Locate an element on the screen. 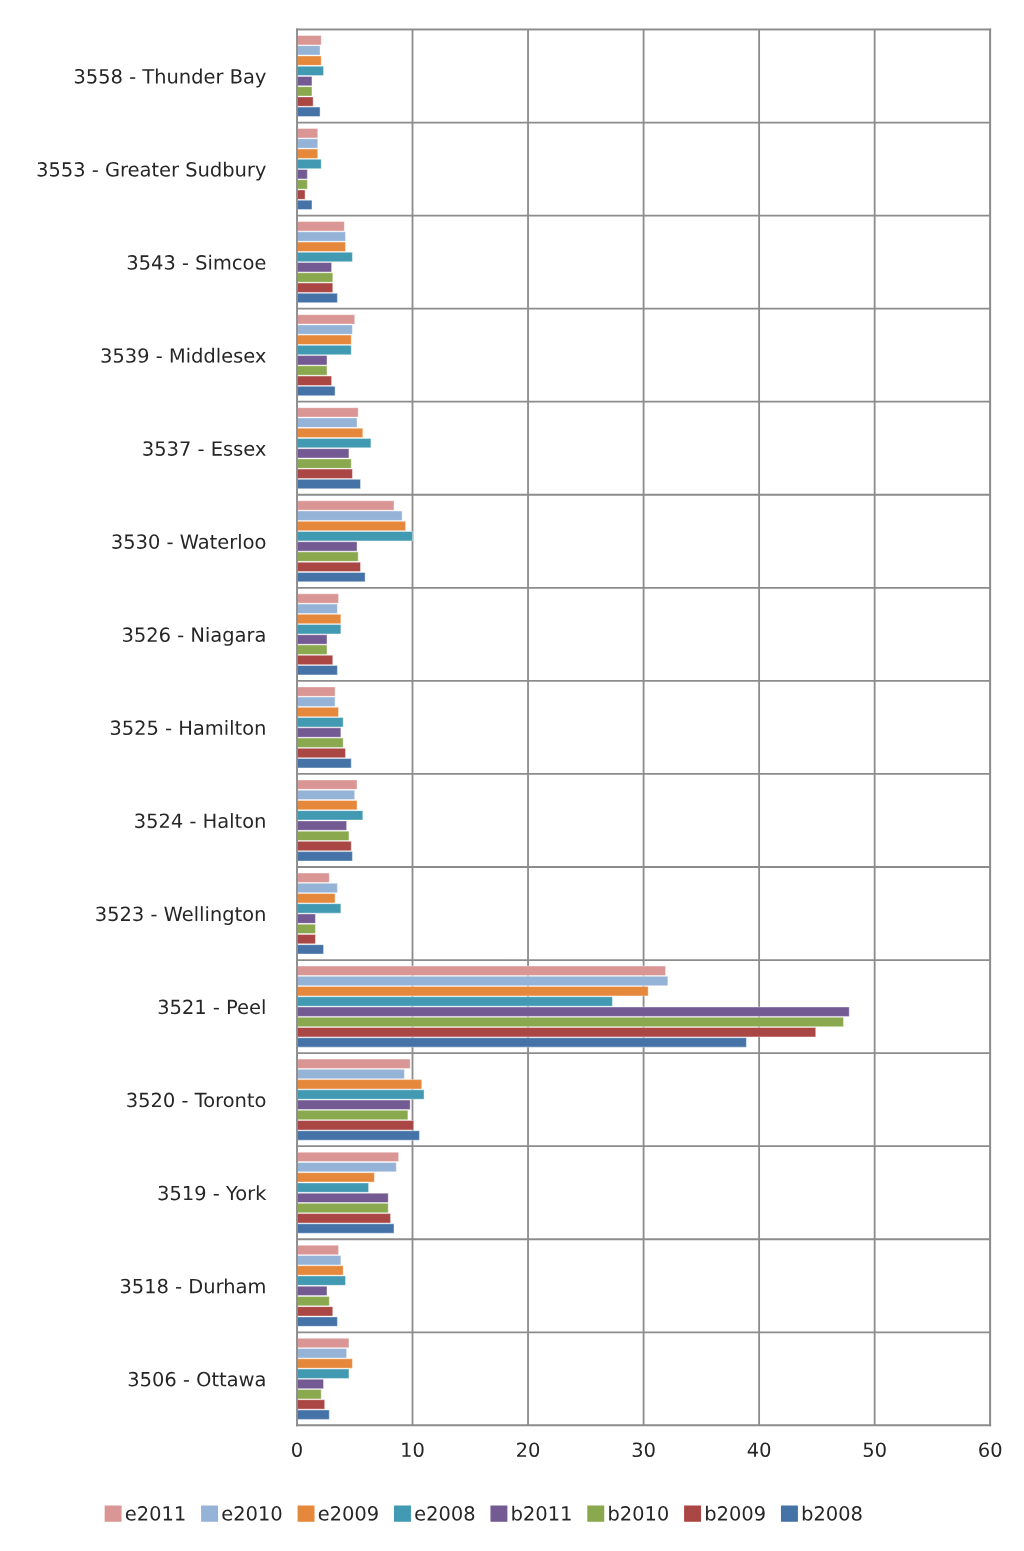 This screenshot has width=1024, height=1551. y-tick-label: 3543 - Simcoe is located at coordinates (196, 262).